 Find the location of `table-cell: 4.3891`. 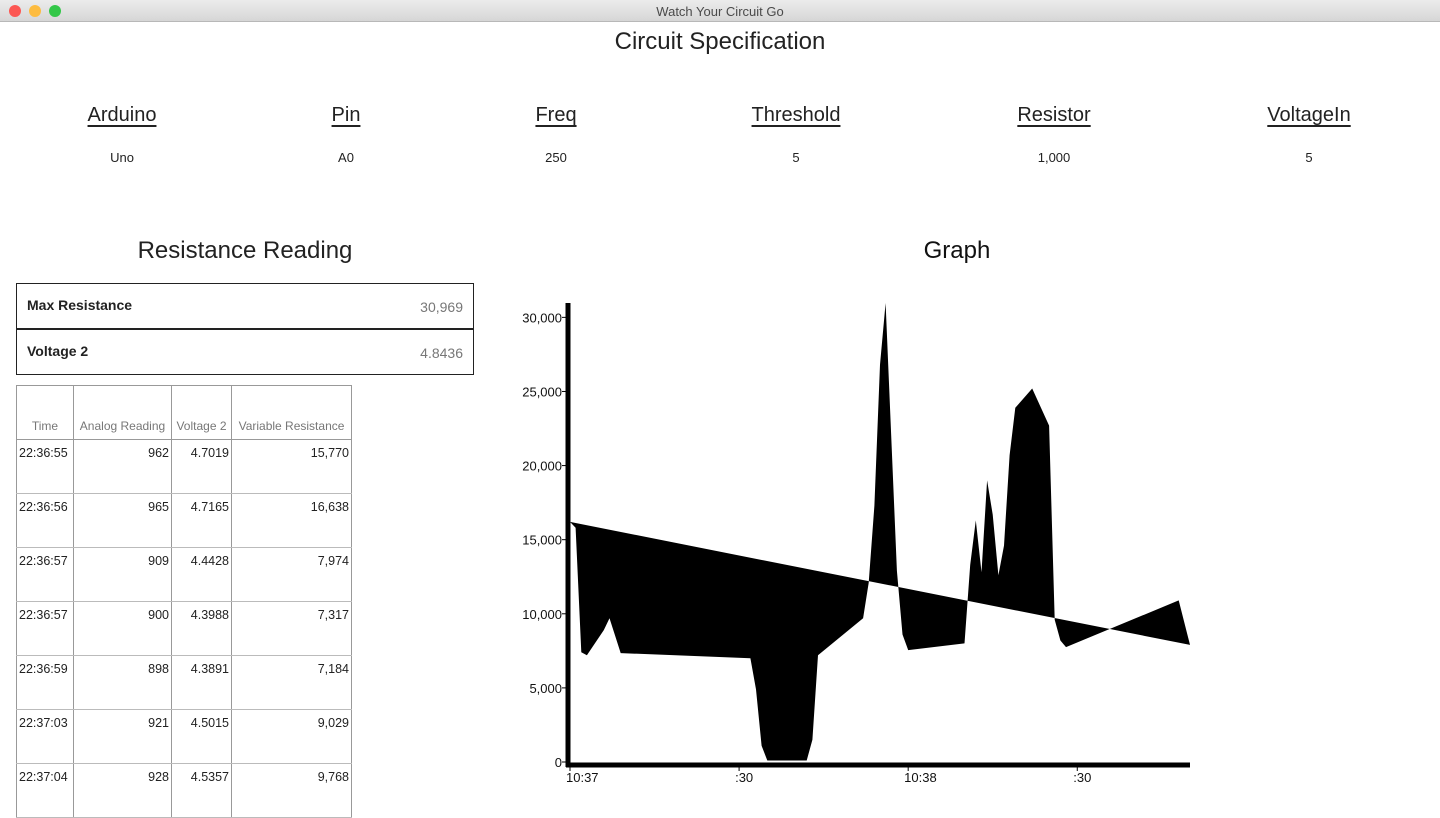

table-cell: 4.3891 is located at coordinates (201, 682).